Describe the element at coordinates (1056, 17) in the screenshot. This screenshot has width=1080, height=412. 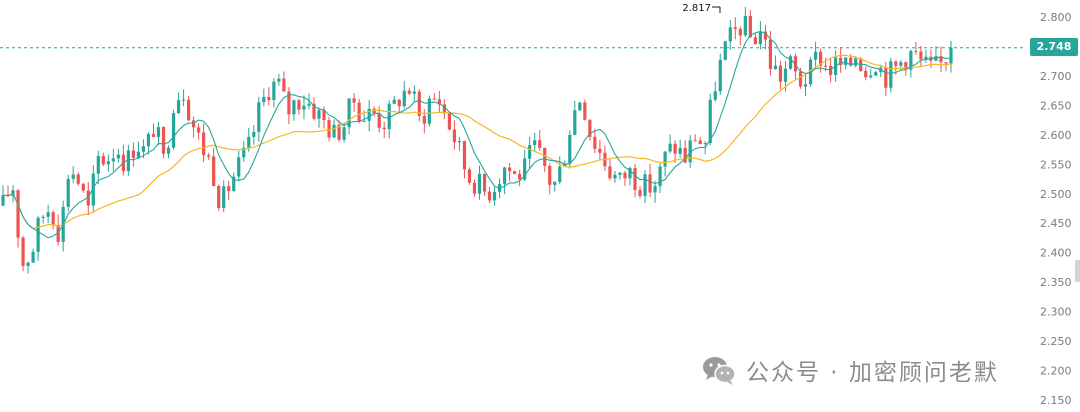
I see `y-tick-label: 2.800` at that location.